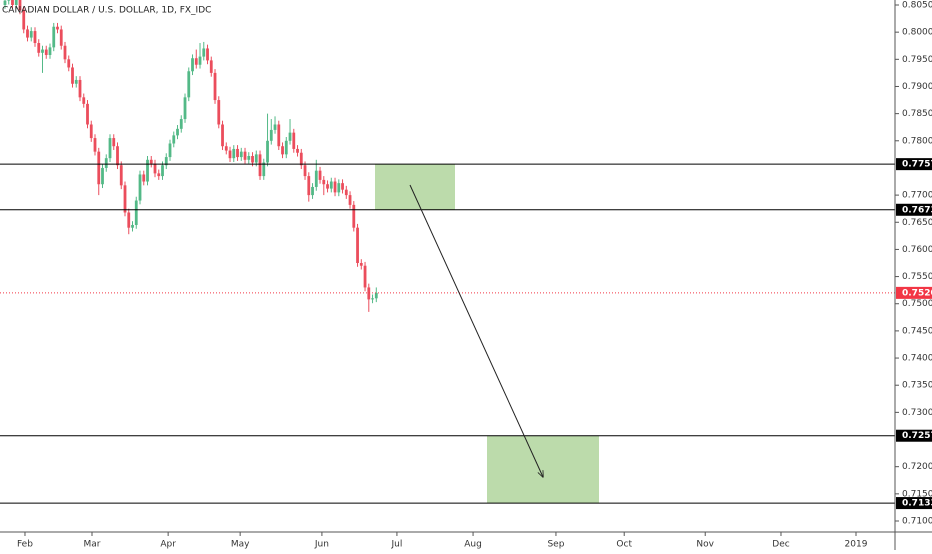 The image size is (932, 554). Describe the element at coordinates (780, 545) in the screenshot. I see `x-tick-label: Dec` at that location.